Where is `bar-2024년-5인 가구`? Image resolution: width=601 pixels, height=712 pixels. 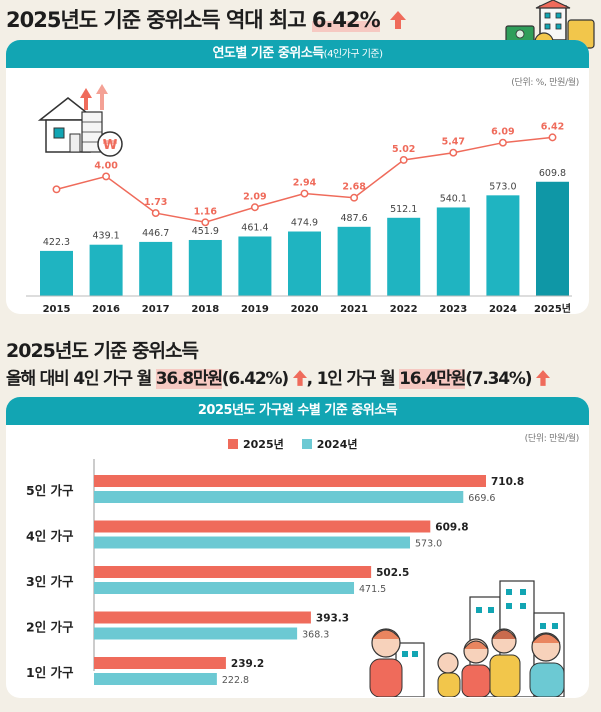 bar-2024년-5인 가구 is located at coordinates (279, 497).